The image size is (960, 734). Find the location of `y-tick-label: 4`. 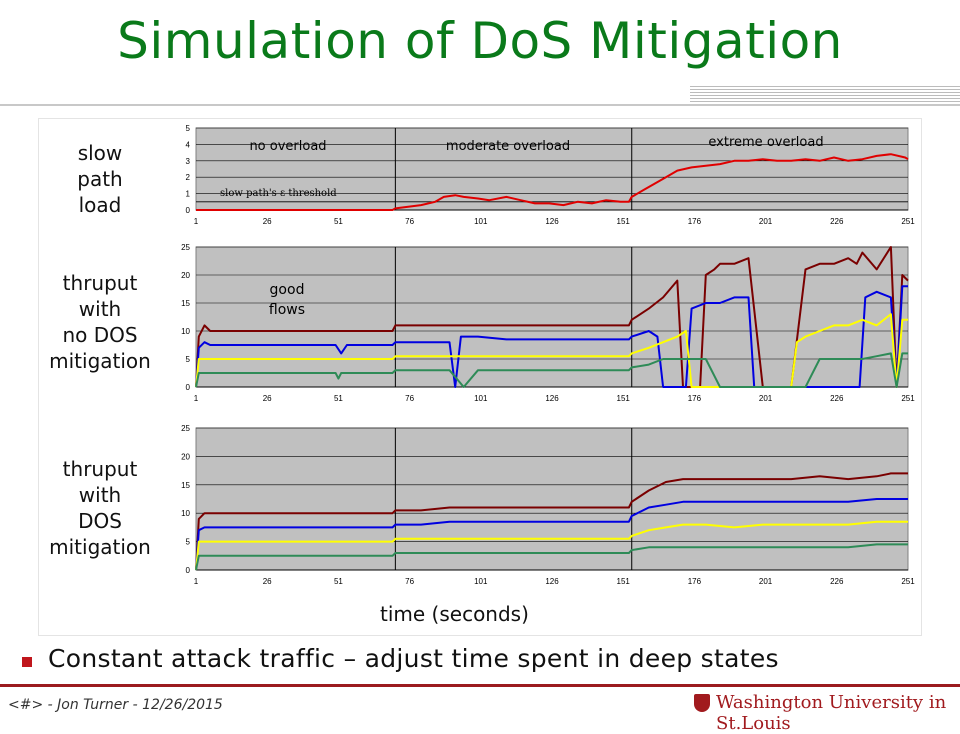

y-tick-label: 4 is located at coordinates (188, 144).